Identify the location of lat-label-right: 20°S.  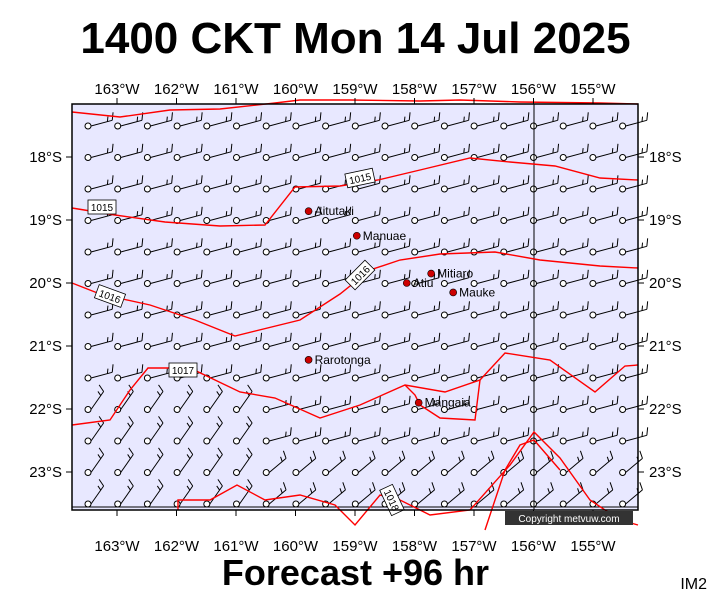
(665, 283).